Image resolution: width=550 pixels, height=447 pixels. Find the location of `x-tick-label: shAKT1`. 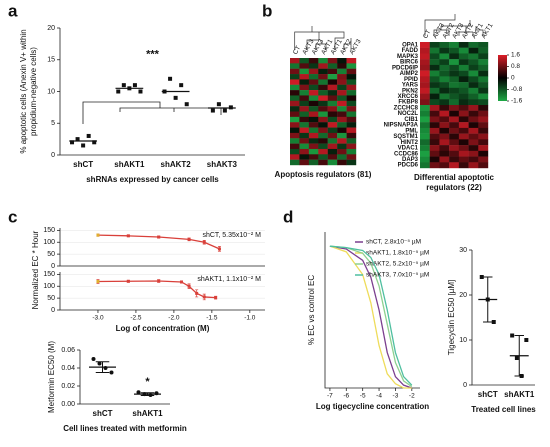

x-tick-label: shAKT1 is located at coordinates (519, 394).